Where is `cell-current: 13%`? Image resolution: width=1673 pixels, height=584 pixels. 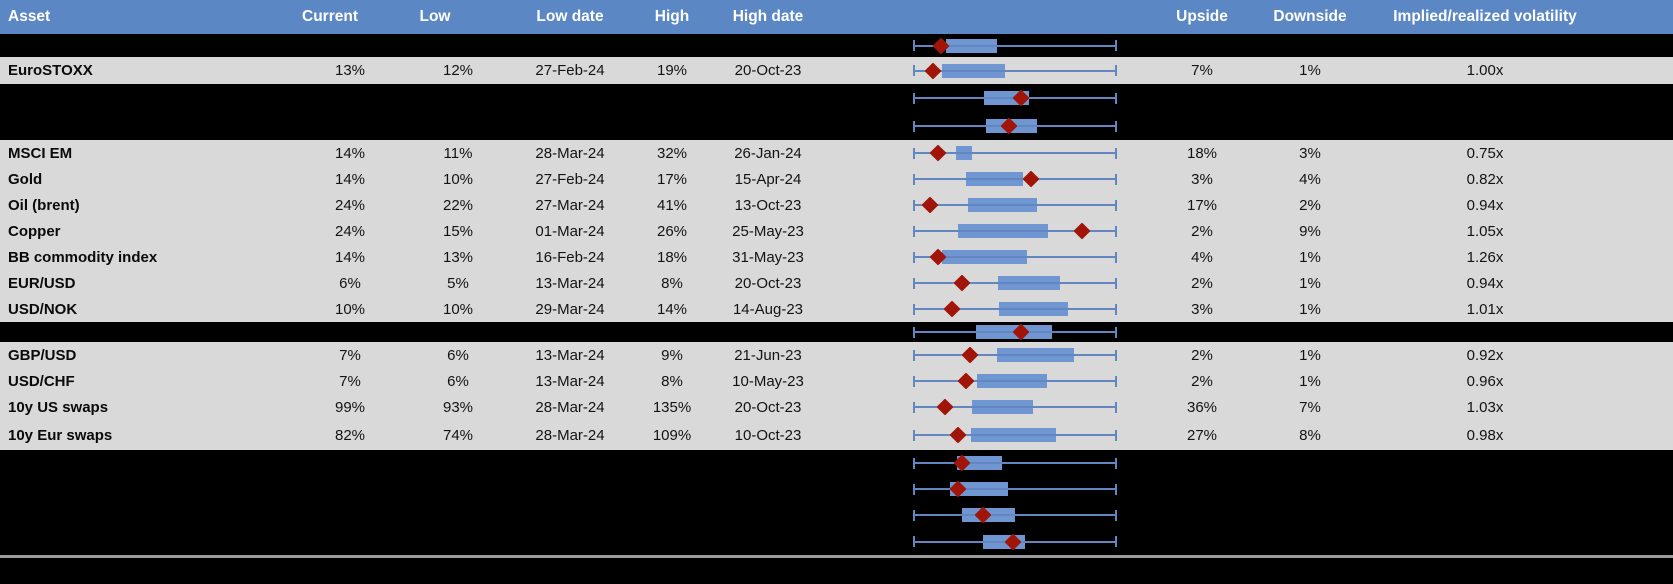
cell-current: 13% is located at coordinates (350, 70).